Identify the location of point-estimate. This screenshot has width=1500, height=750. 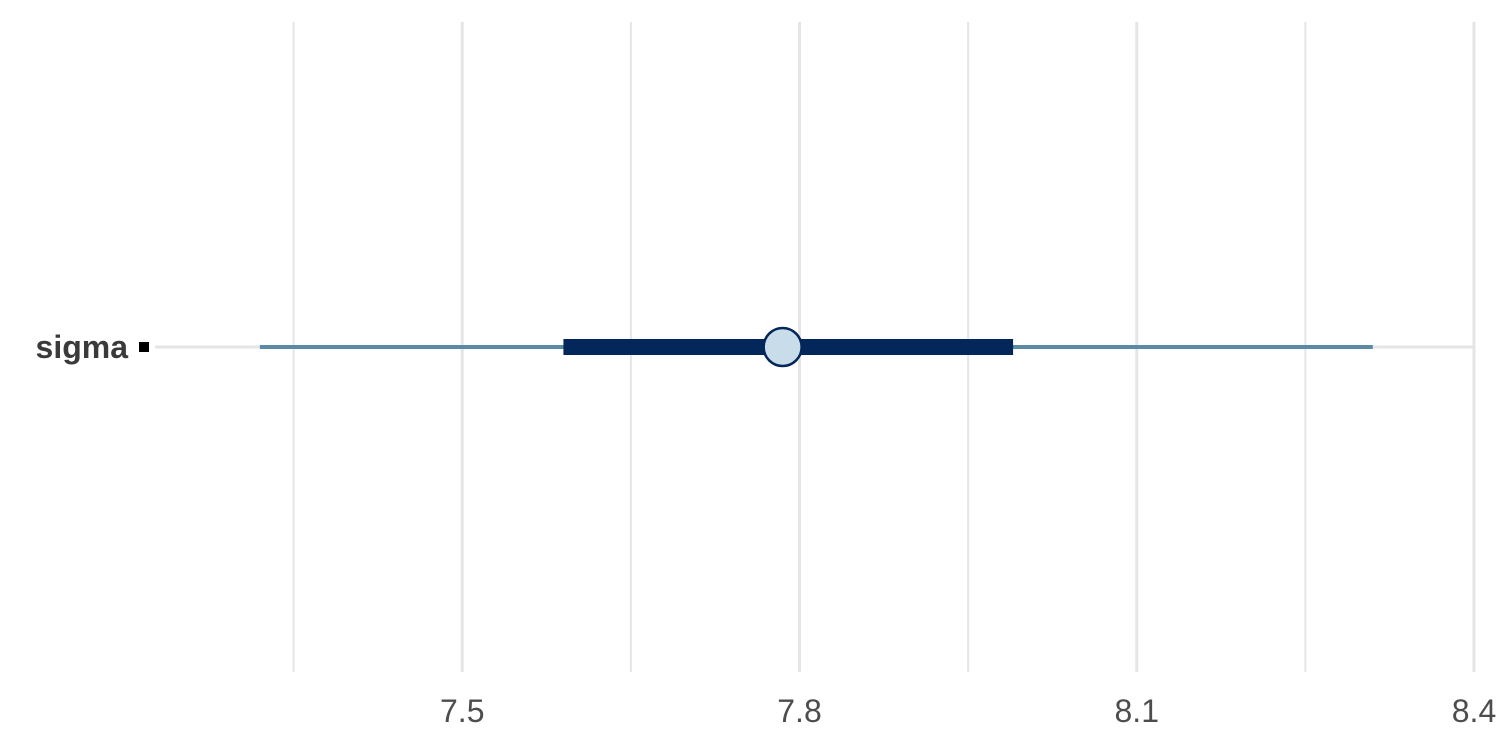
(782, 347).